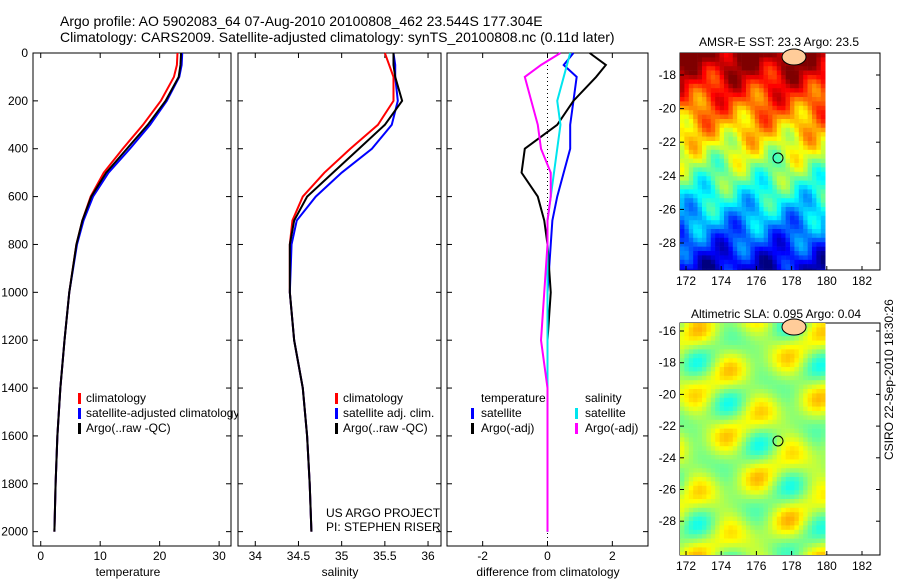 The height and width of the screenshot is (580, 900). I want to click on y-tick-label: 1600, so click(14, 436).